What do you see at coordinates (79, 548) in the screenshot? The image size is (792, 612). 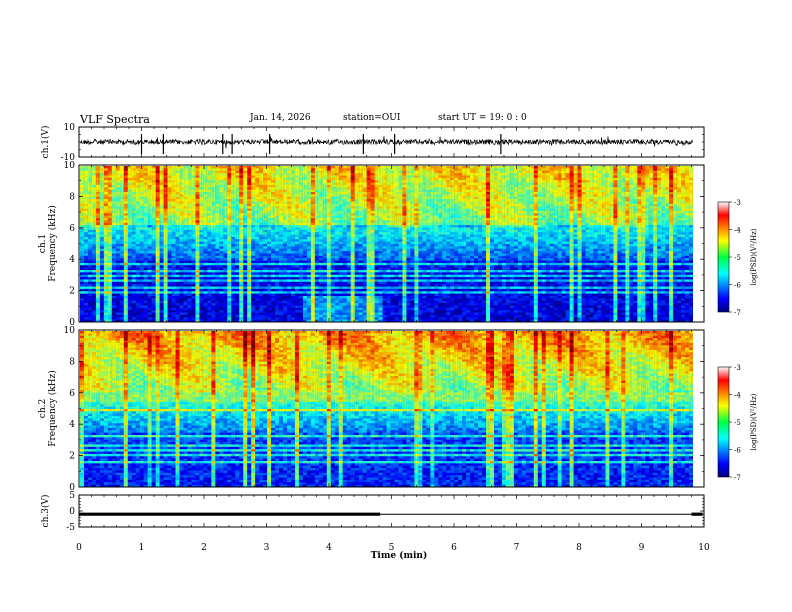 I see `x-tick-label: 0` at bounding box center [79, 548].